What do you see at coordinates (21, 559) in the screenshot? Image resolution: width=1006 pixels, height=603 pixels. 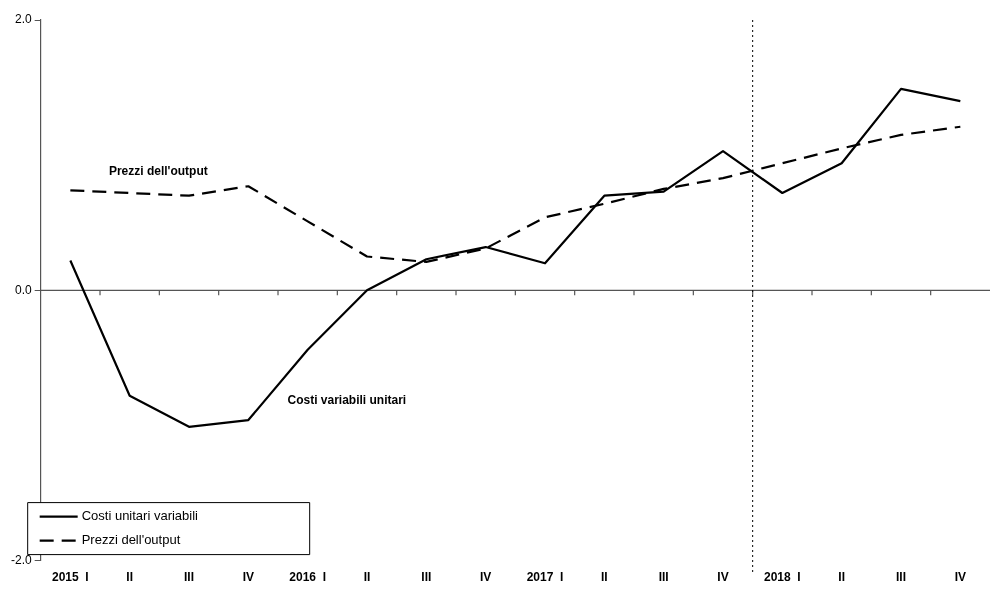 I see `y-tick-label: -2.0` at bounding box center [21, 559].